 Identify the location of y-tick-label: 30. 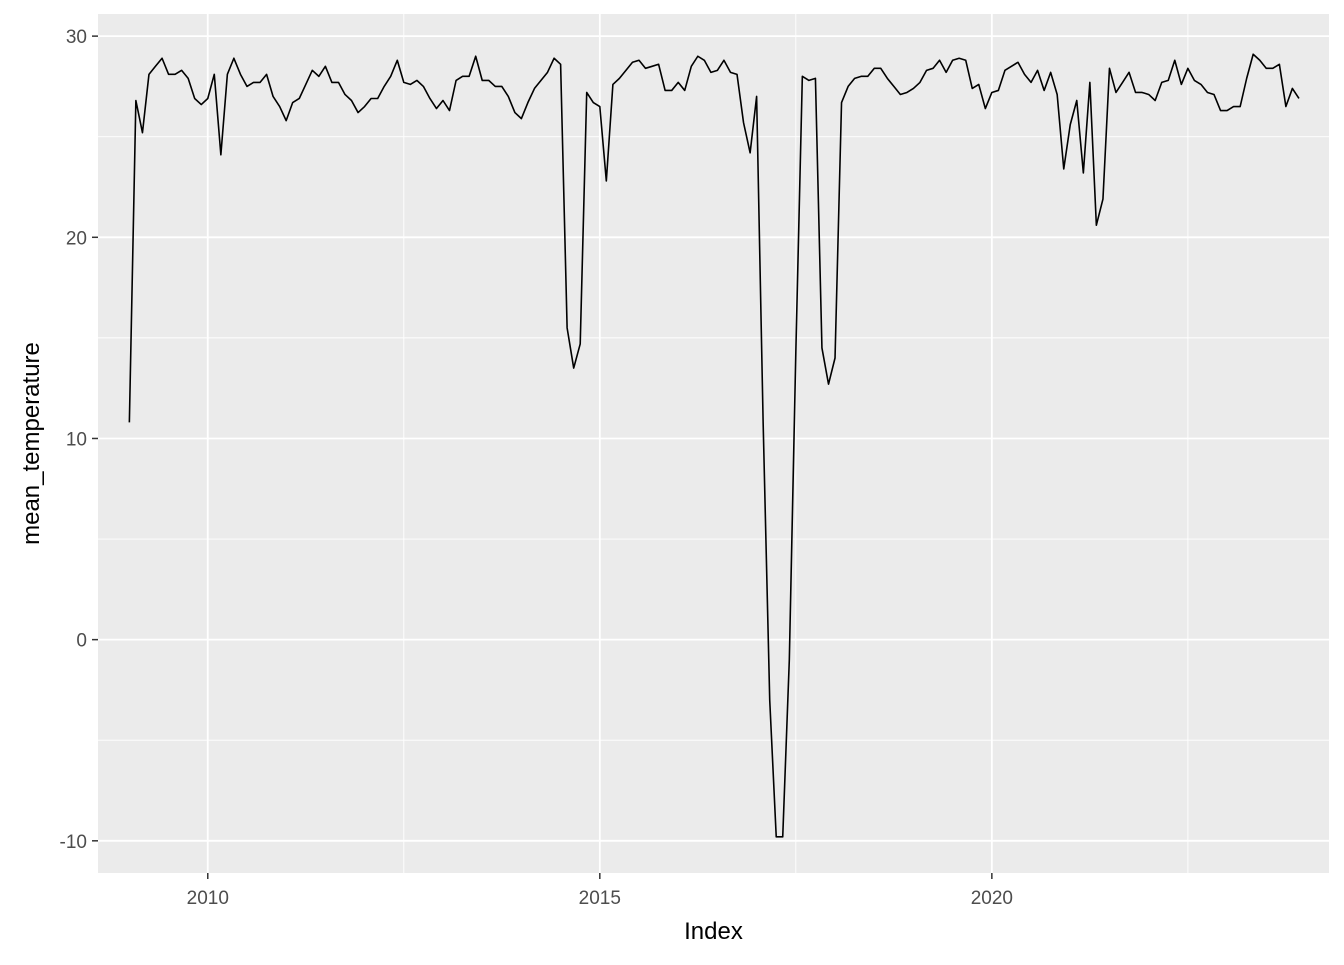
(76, 37).